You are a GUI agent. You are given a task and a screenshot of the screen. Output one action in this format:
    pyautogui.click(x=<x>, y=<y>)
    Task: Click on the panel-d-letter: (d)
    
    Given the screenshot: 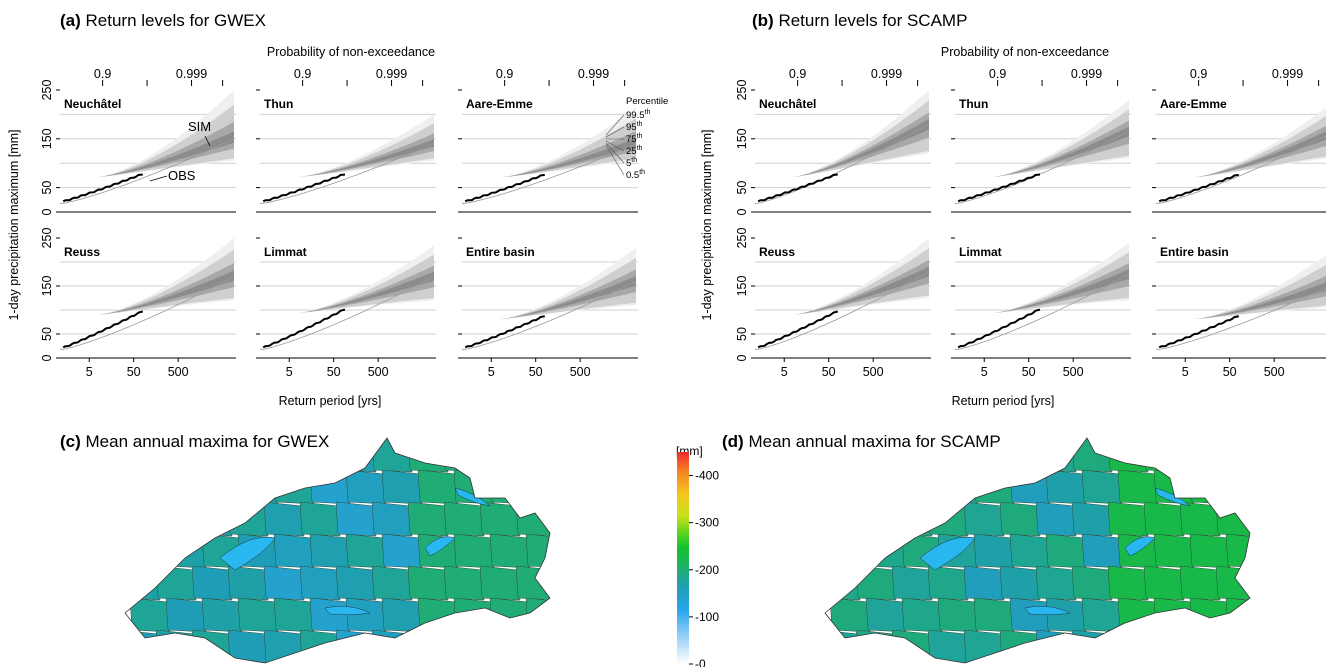 What is the action you would take?
    pyautogui.click(x=733, y=441)
    